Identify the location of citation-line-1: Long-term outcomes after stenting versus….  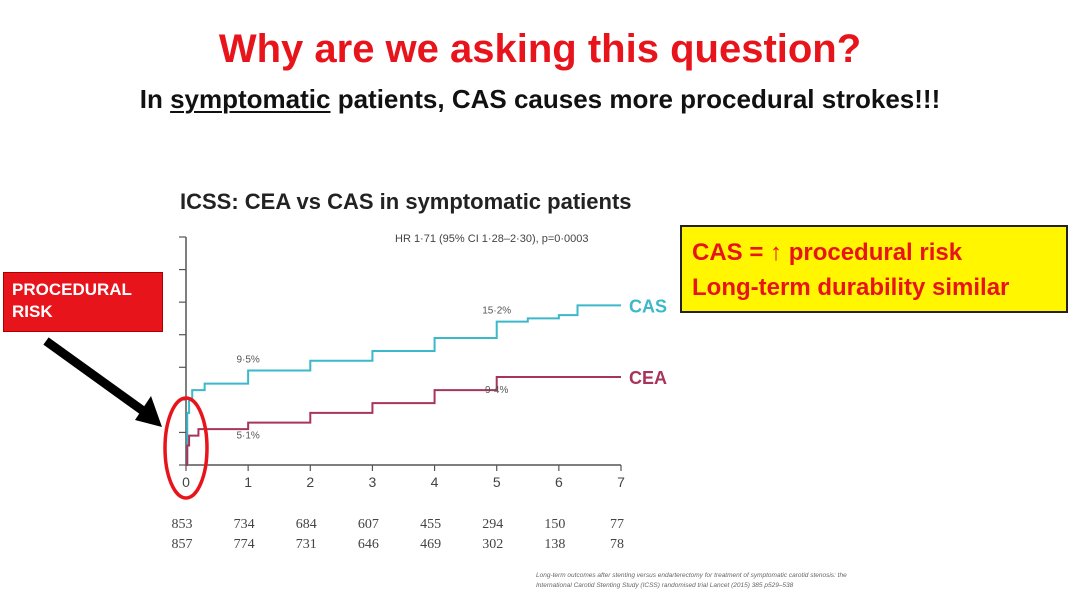
(691, 575).